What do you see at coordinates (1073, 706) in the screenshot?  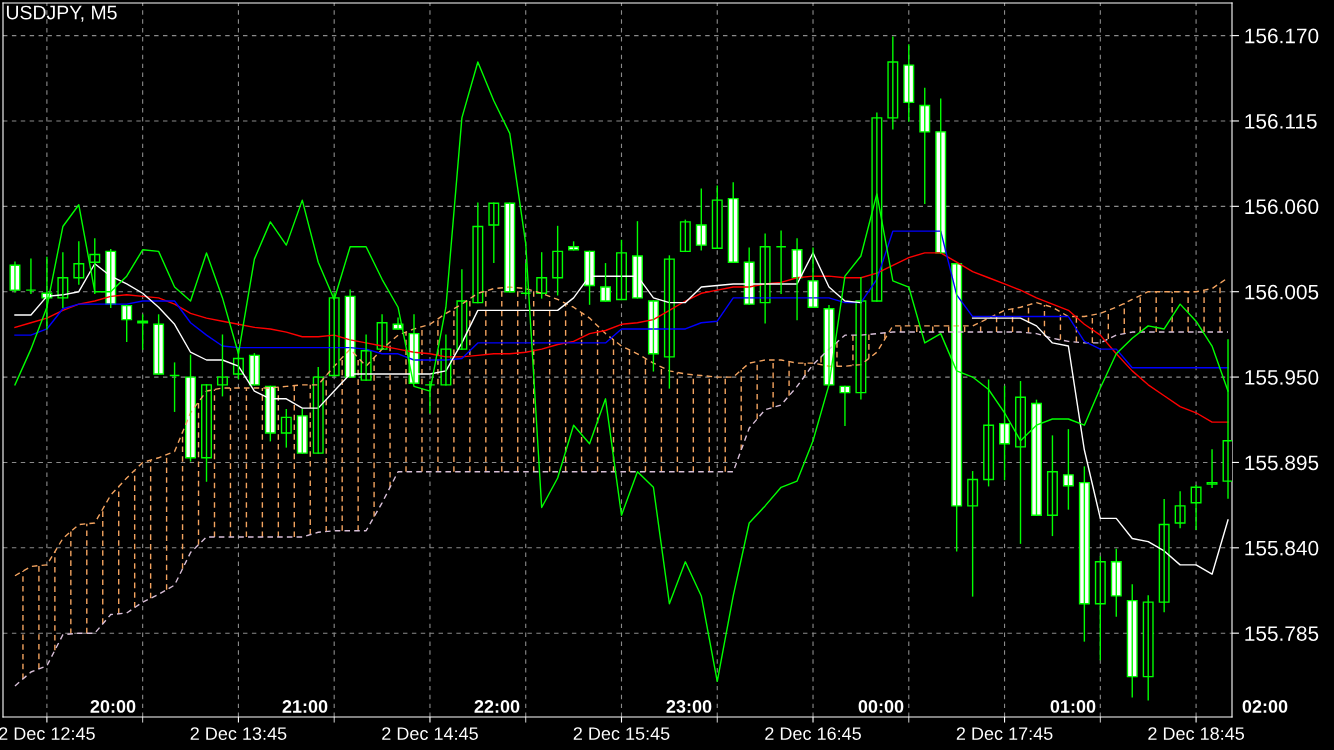 I see `annotation: 01:00` at bounding box center [1073, 706].